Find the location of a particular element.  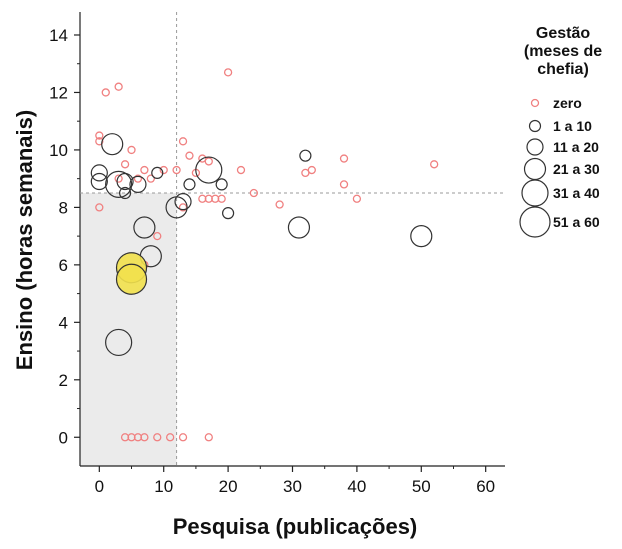

y-tick-label: 12 is located at coordinates (58, 92).